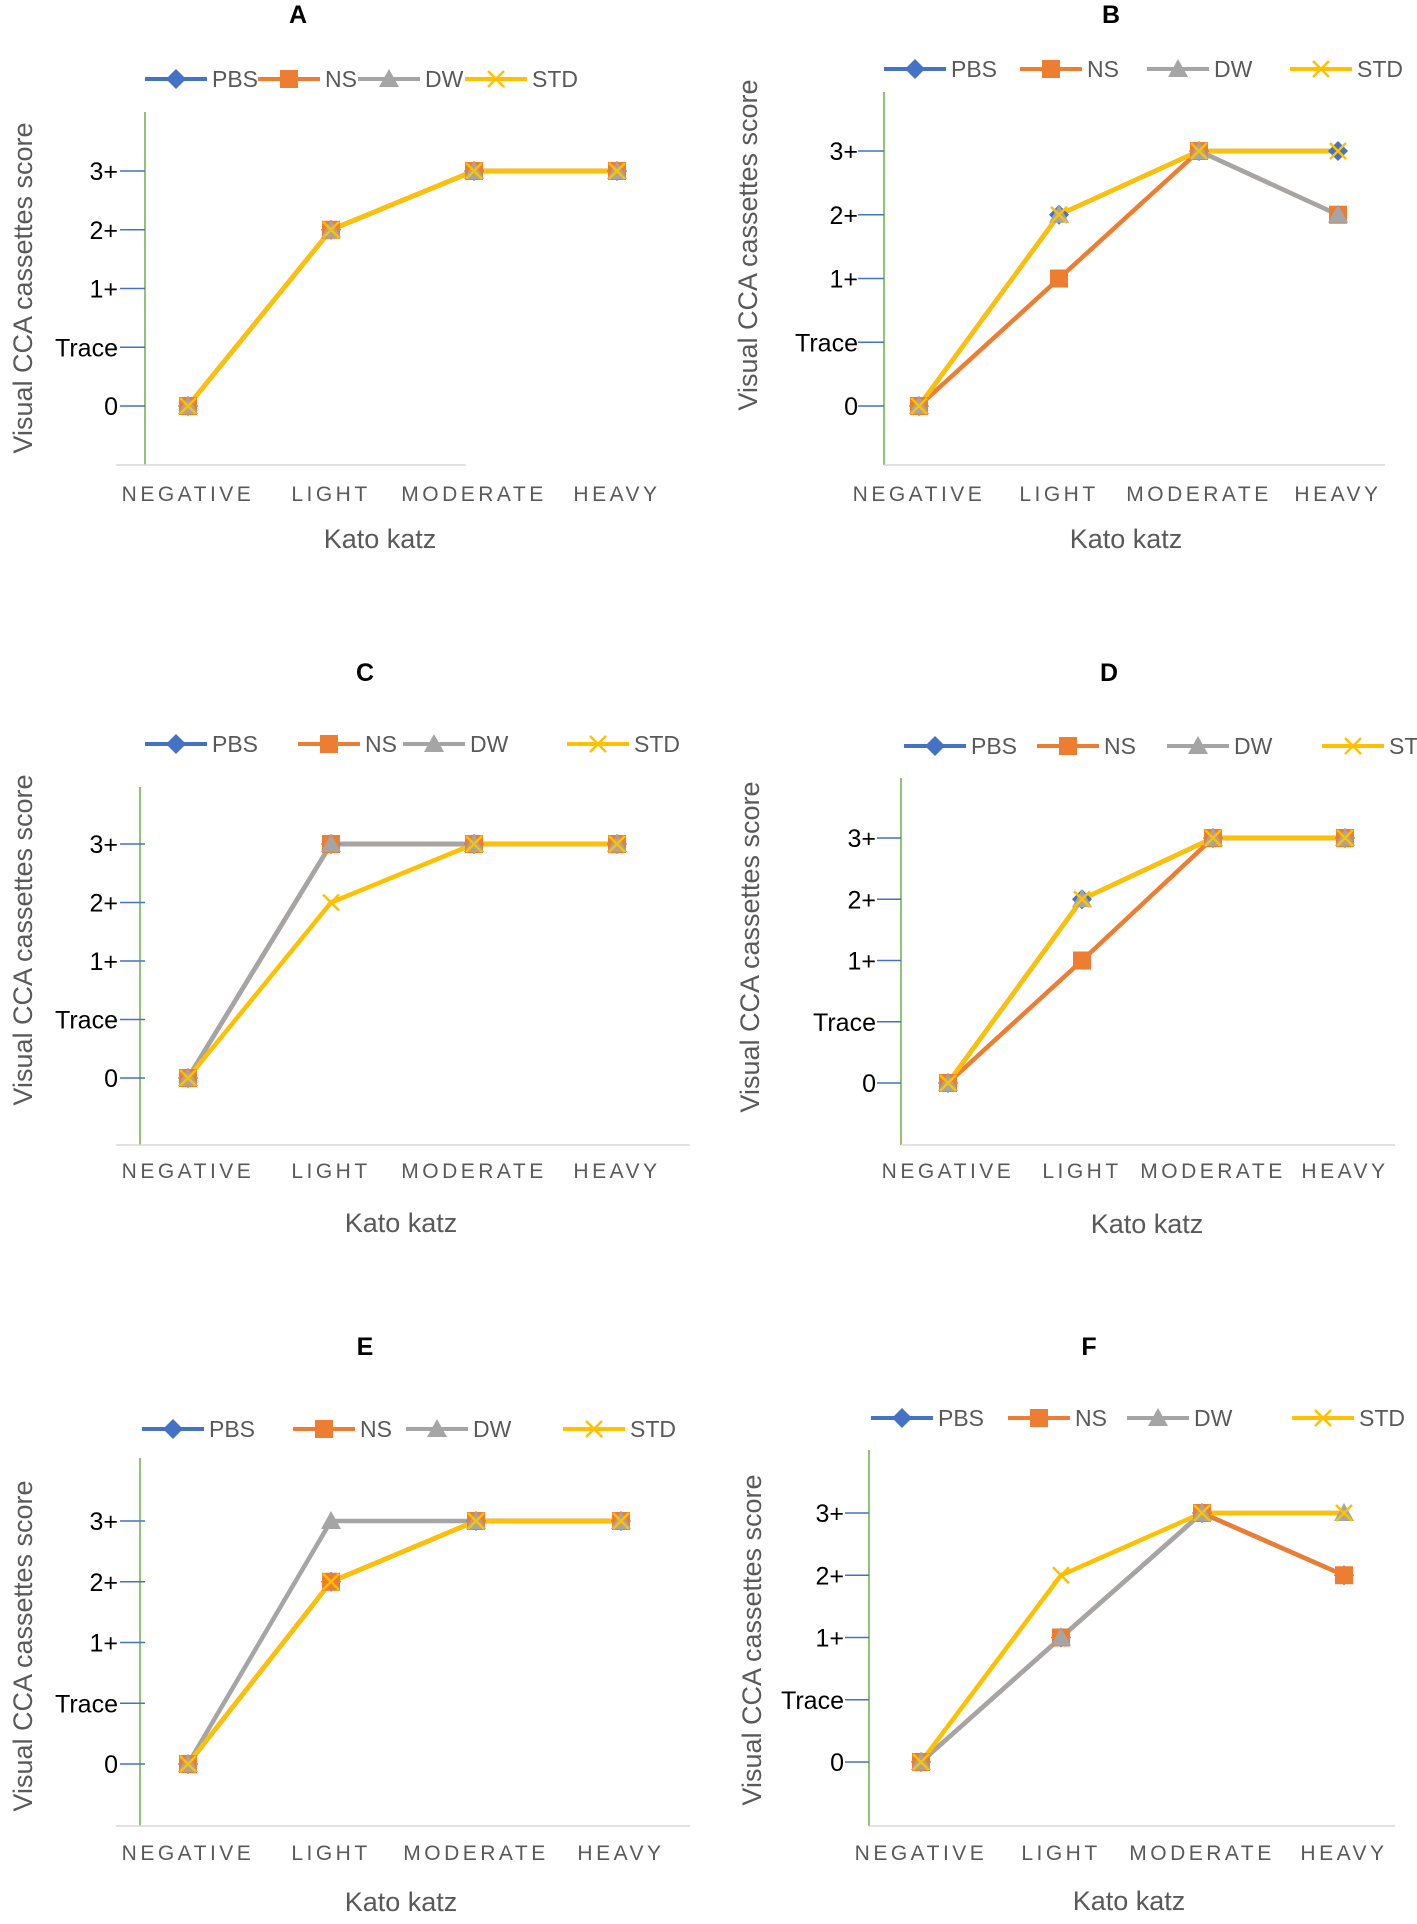  What do you see at coordinates (1109, 673) in the screenshot?
I see `panel-letter: D` at bounding box center [1109, 673].